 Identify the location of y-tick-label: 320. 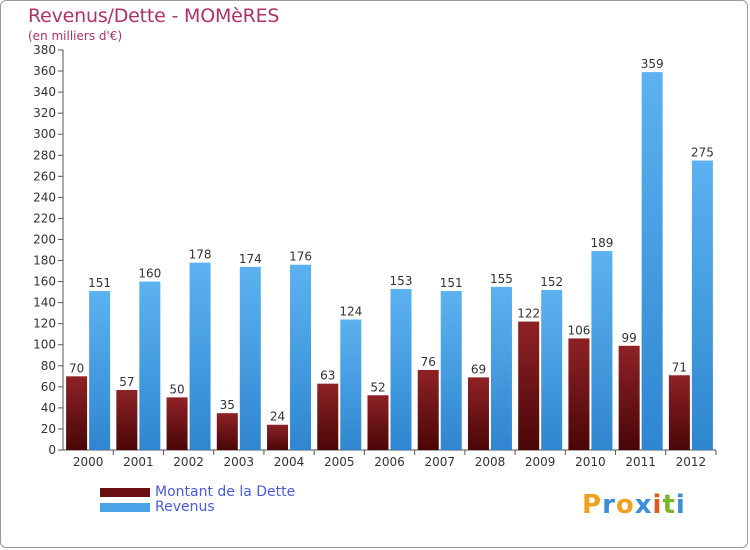
(44, 113).